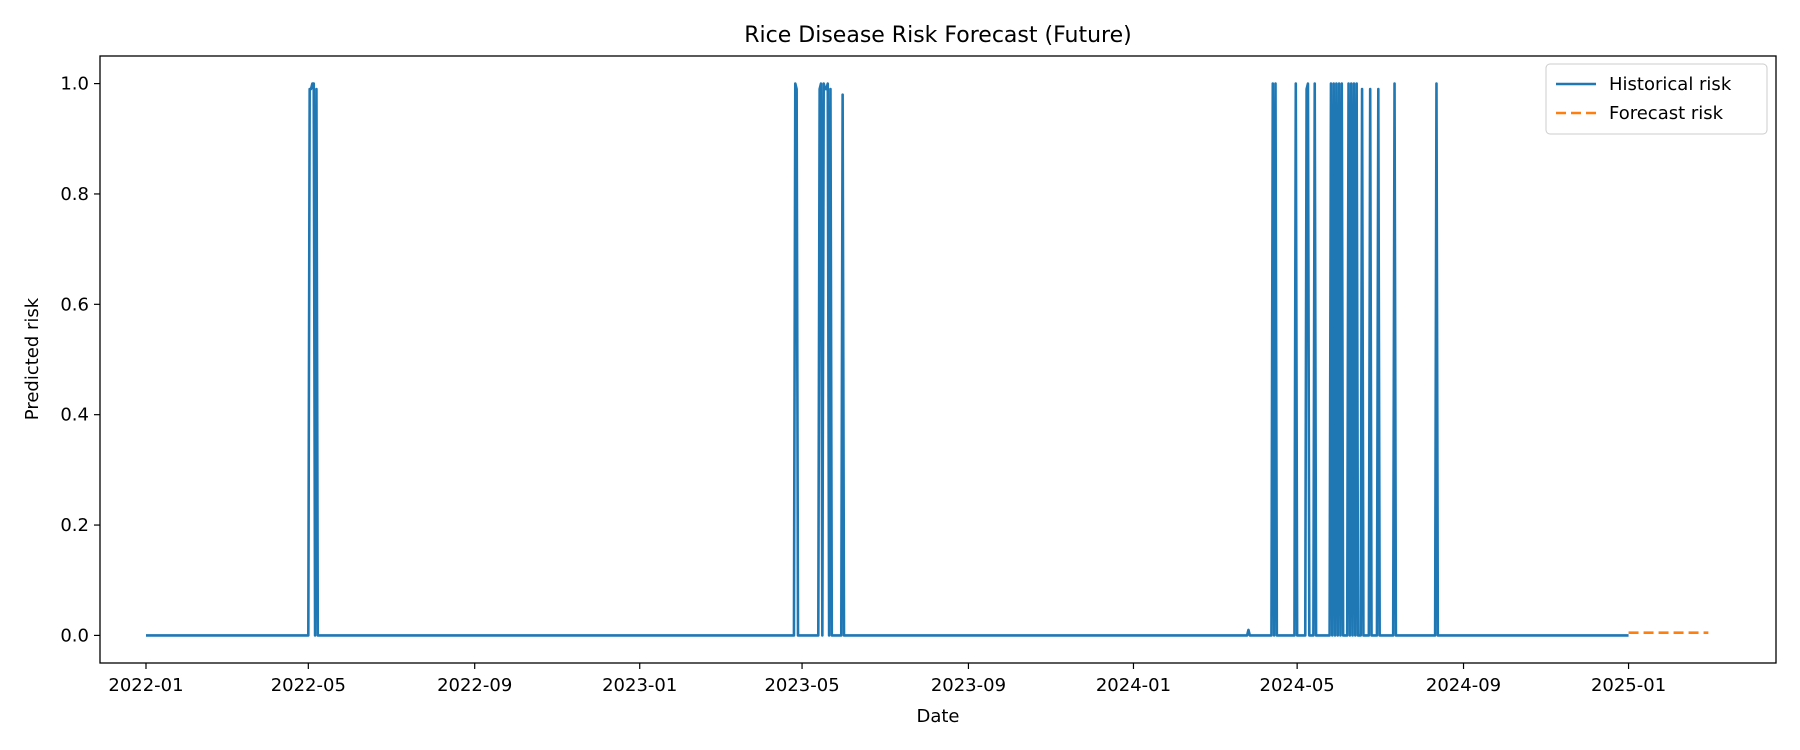  I want to click on x-tick-label: 2022-05, so click(308, 685).